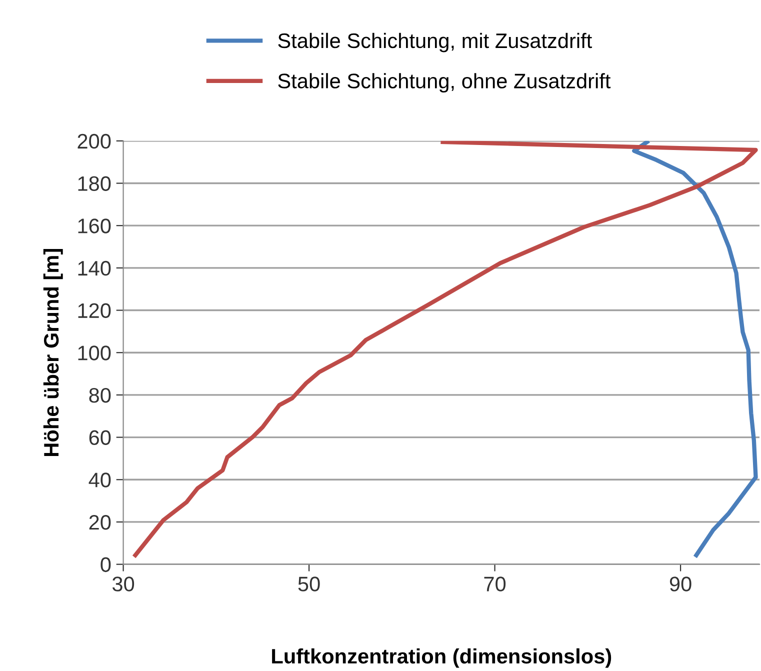  What do you see at coordinates (435, 42) in the screenshot?
I see `legend-label: Stabile Schichtung, mit Zusatzdrift` at bounding box center [435, 42].